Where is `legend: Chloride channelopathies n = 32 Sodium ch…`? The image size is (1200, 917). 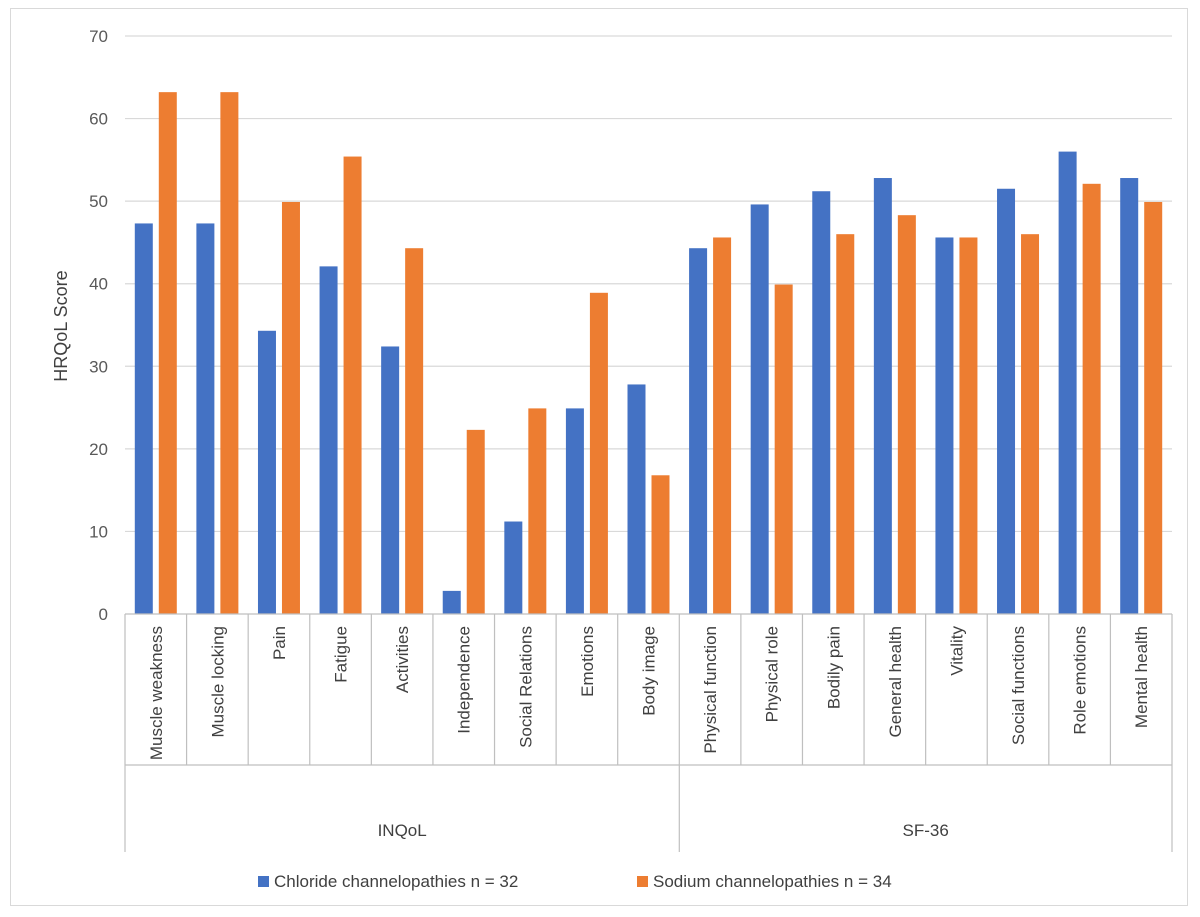
legend: Chloride channelopathies n = 32 Sodium ch… is located at coordinates (575, 881).